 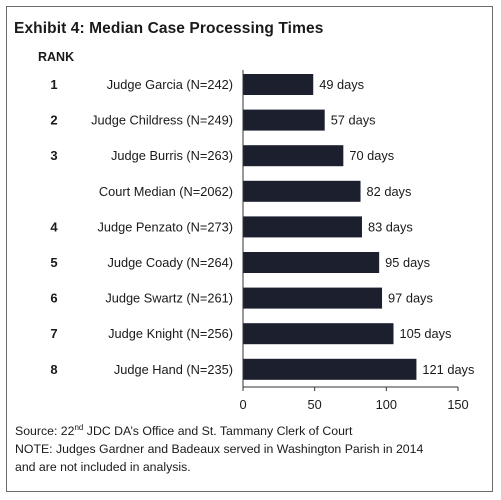 I want to click on data-label: 70 days, so click(x=371, y=155).